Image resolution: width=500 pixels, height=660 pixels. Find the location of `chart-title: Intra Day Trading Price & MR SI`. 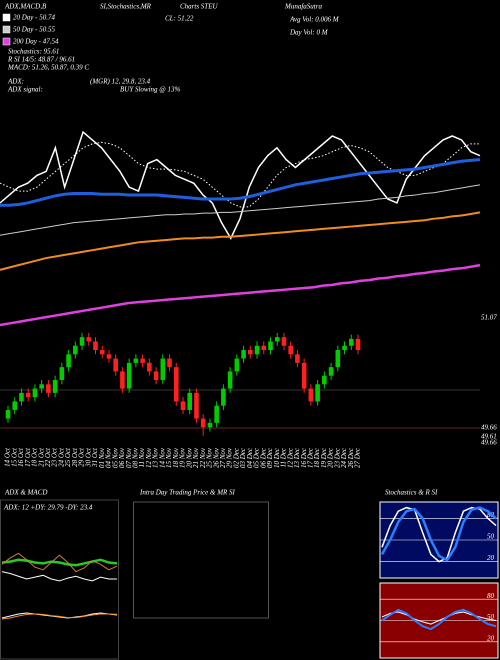

chart-title: Intra Day Trading Price & MR SI is located at coordinates (187, 493).